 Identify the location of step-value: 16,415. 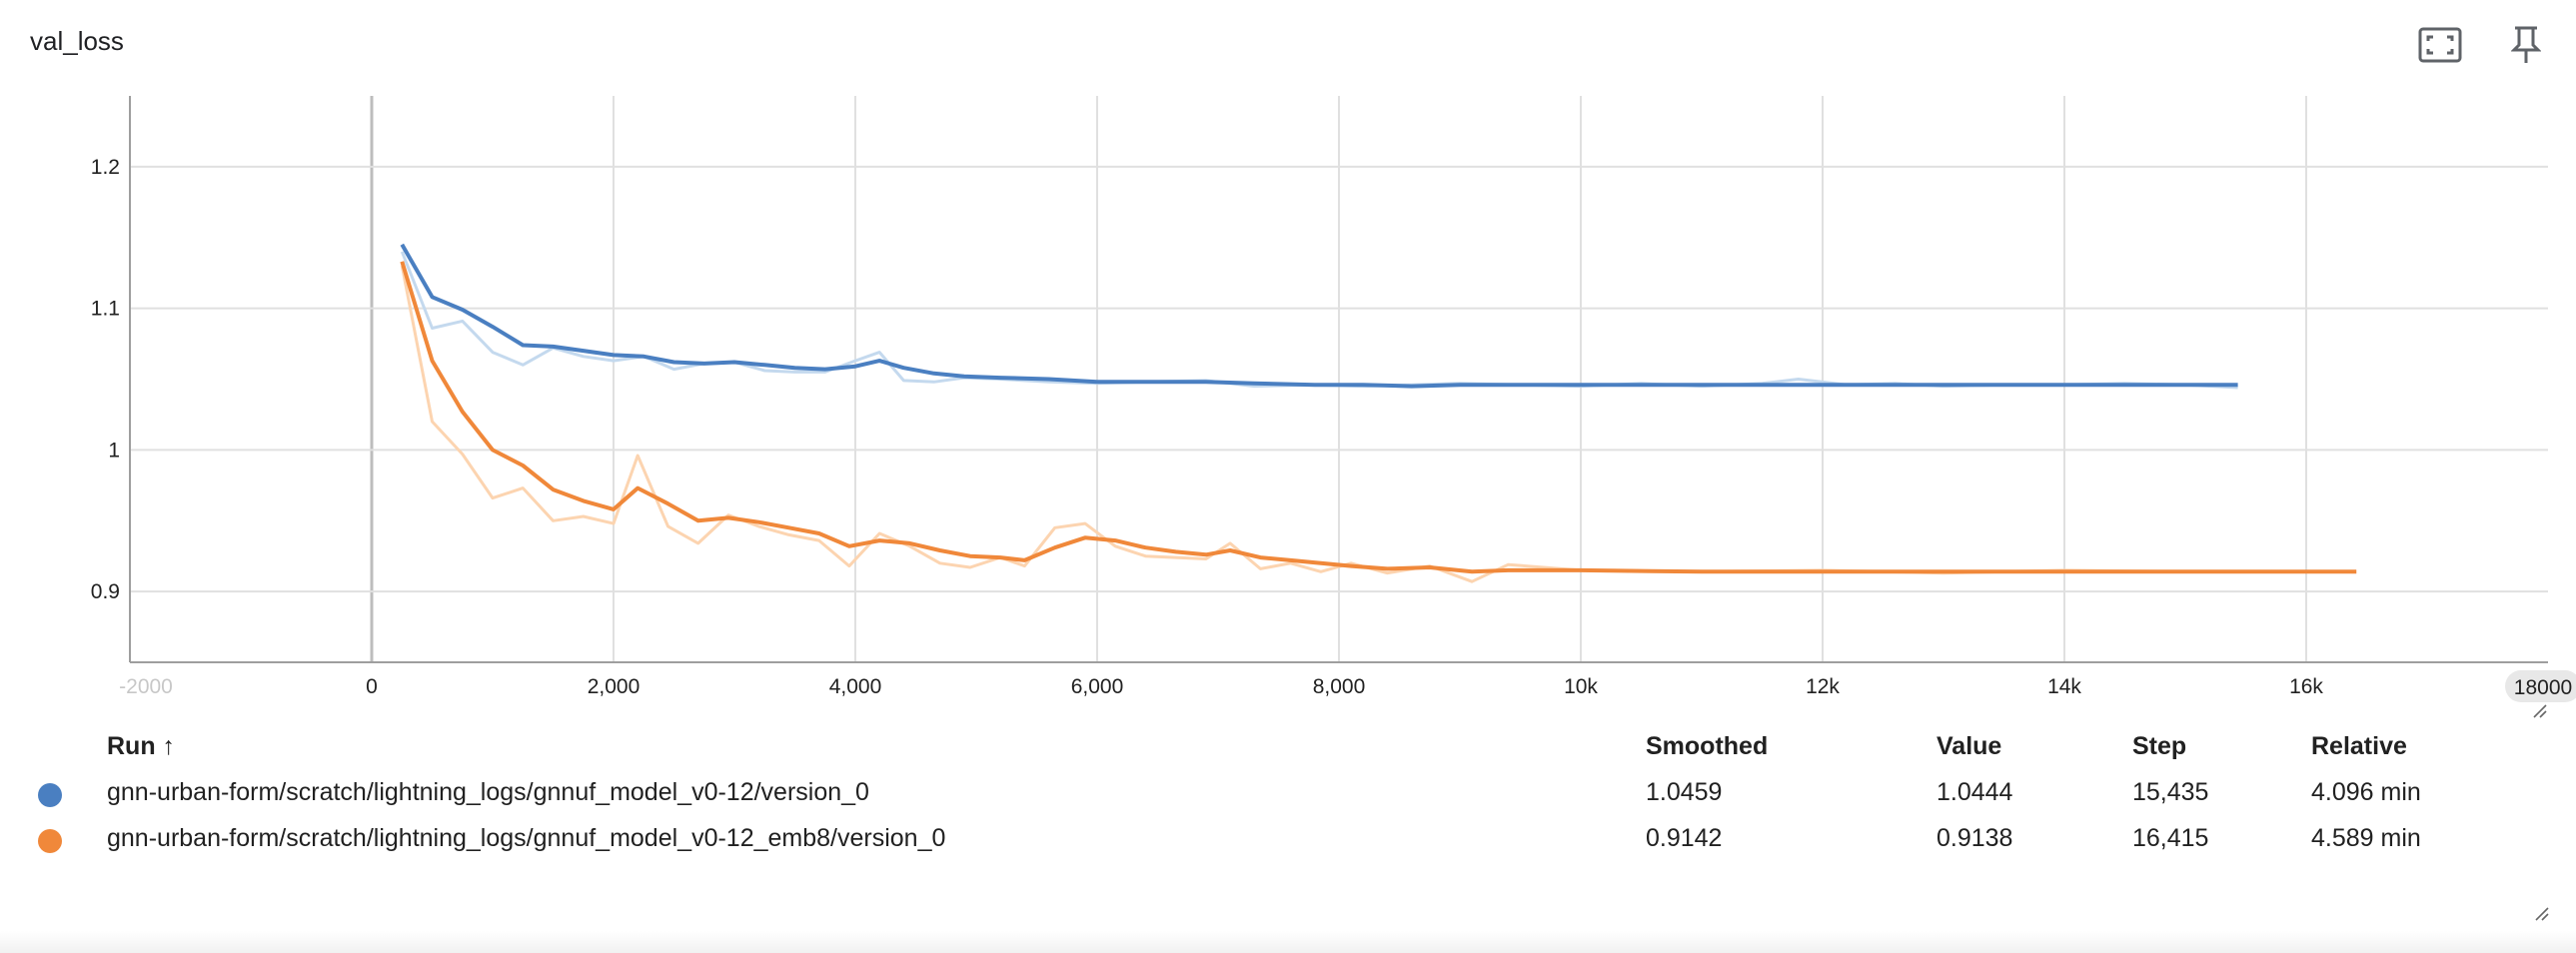
(2170, 838).